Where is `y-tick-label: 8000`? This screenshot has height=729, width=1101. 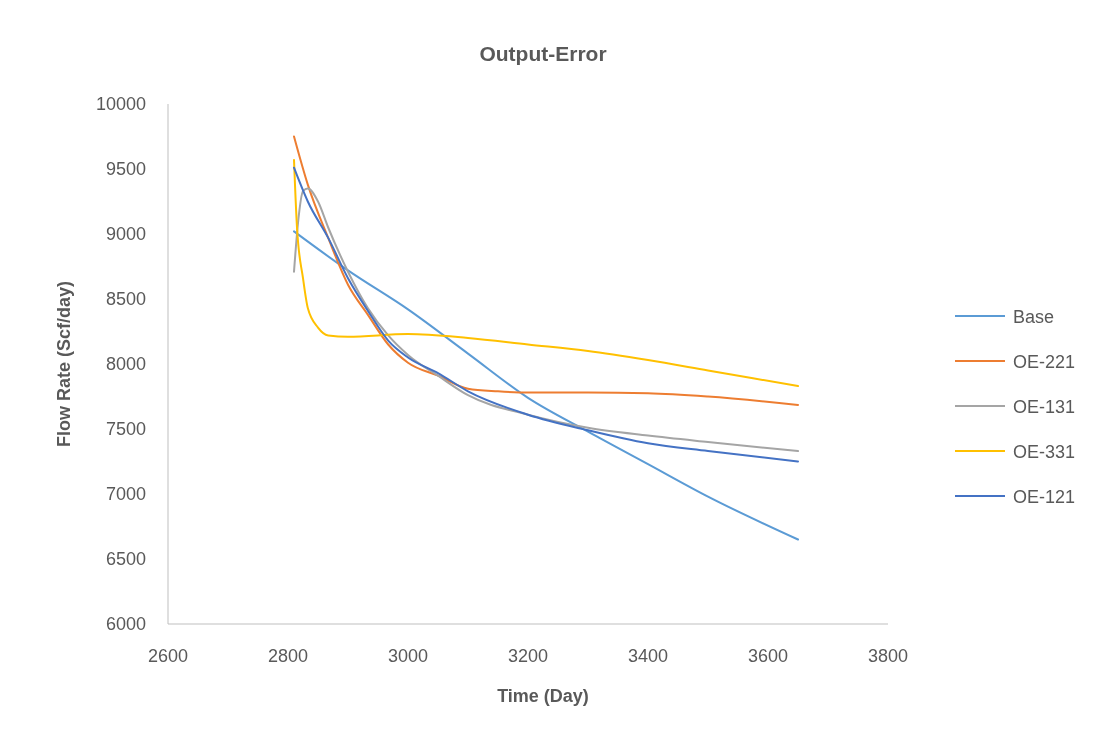 y-tick-label: 8000 is located at coordinates (125, 364).